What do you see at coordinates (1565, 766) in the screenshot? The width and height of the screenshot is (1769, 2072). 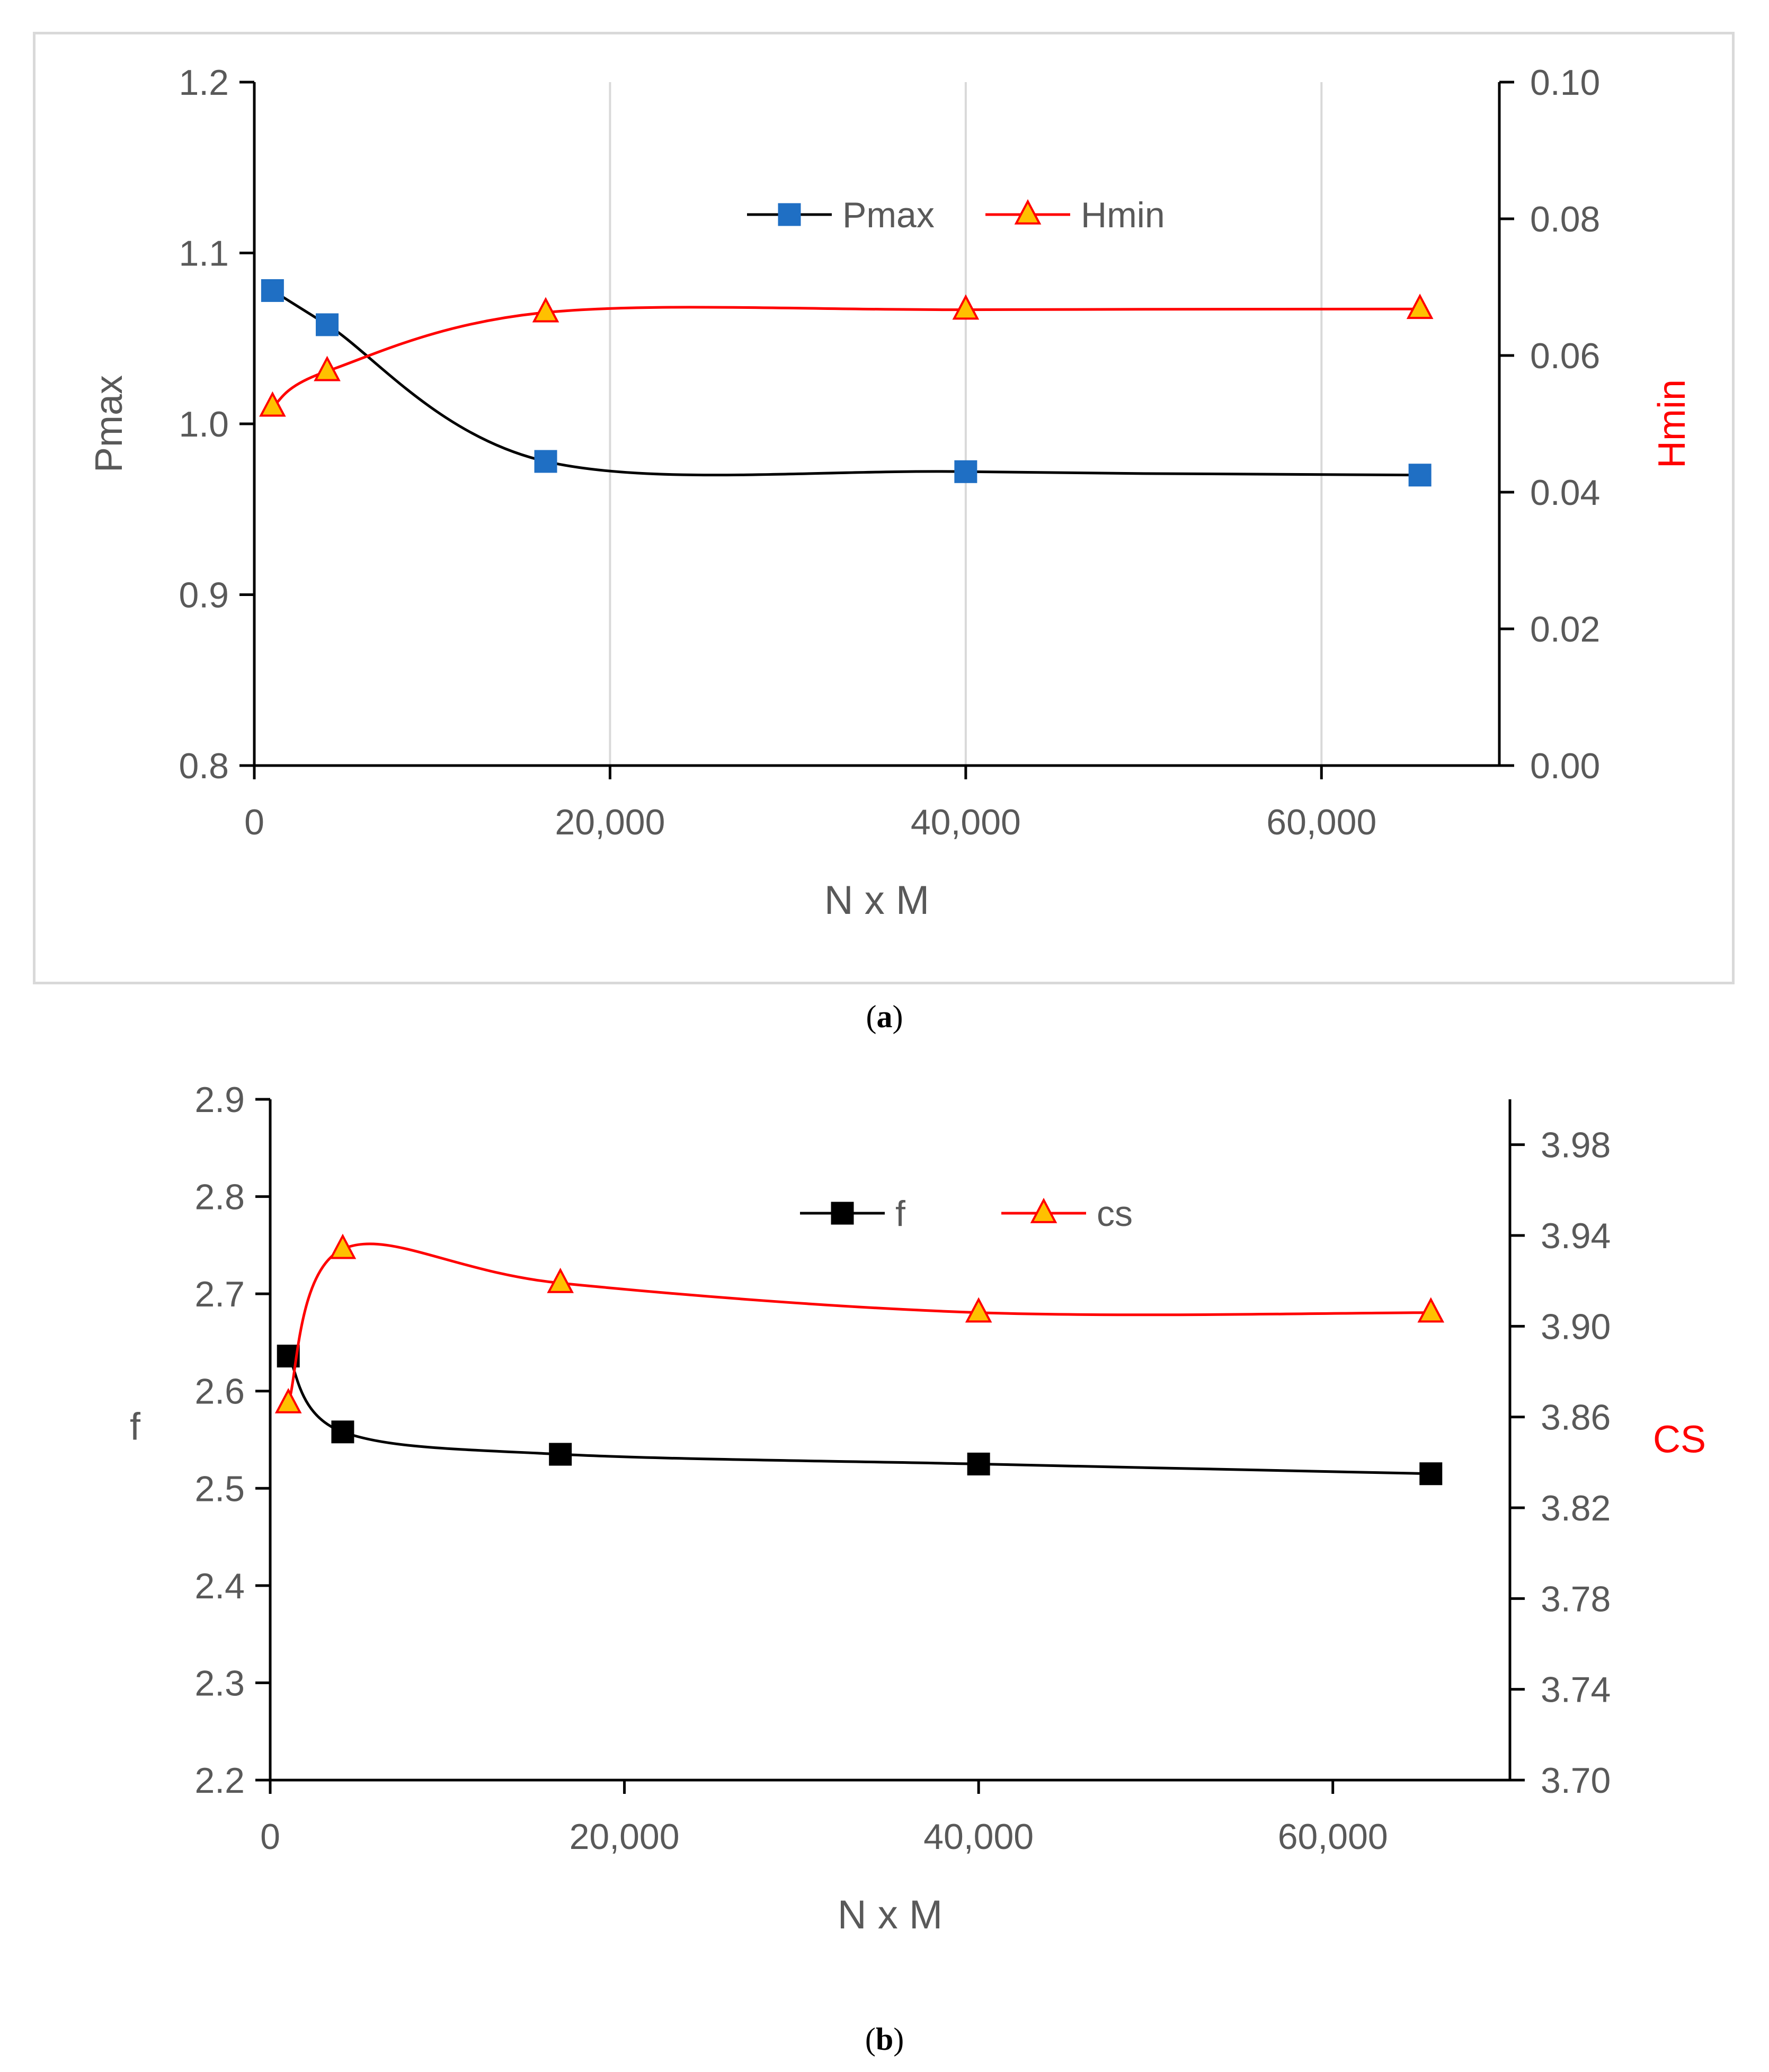 I see `right-tick-label: 0.00` at bounding box center [1565, 766].